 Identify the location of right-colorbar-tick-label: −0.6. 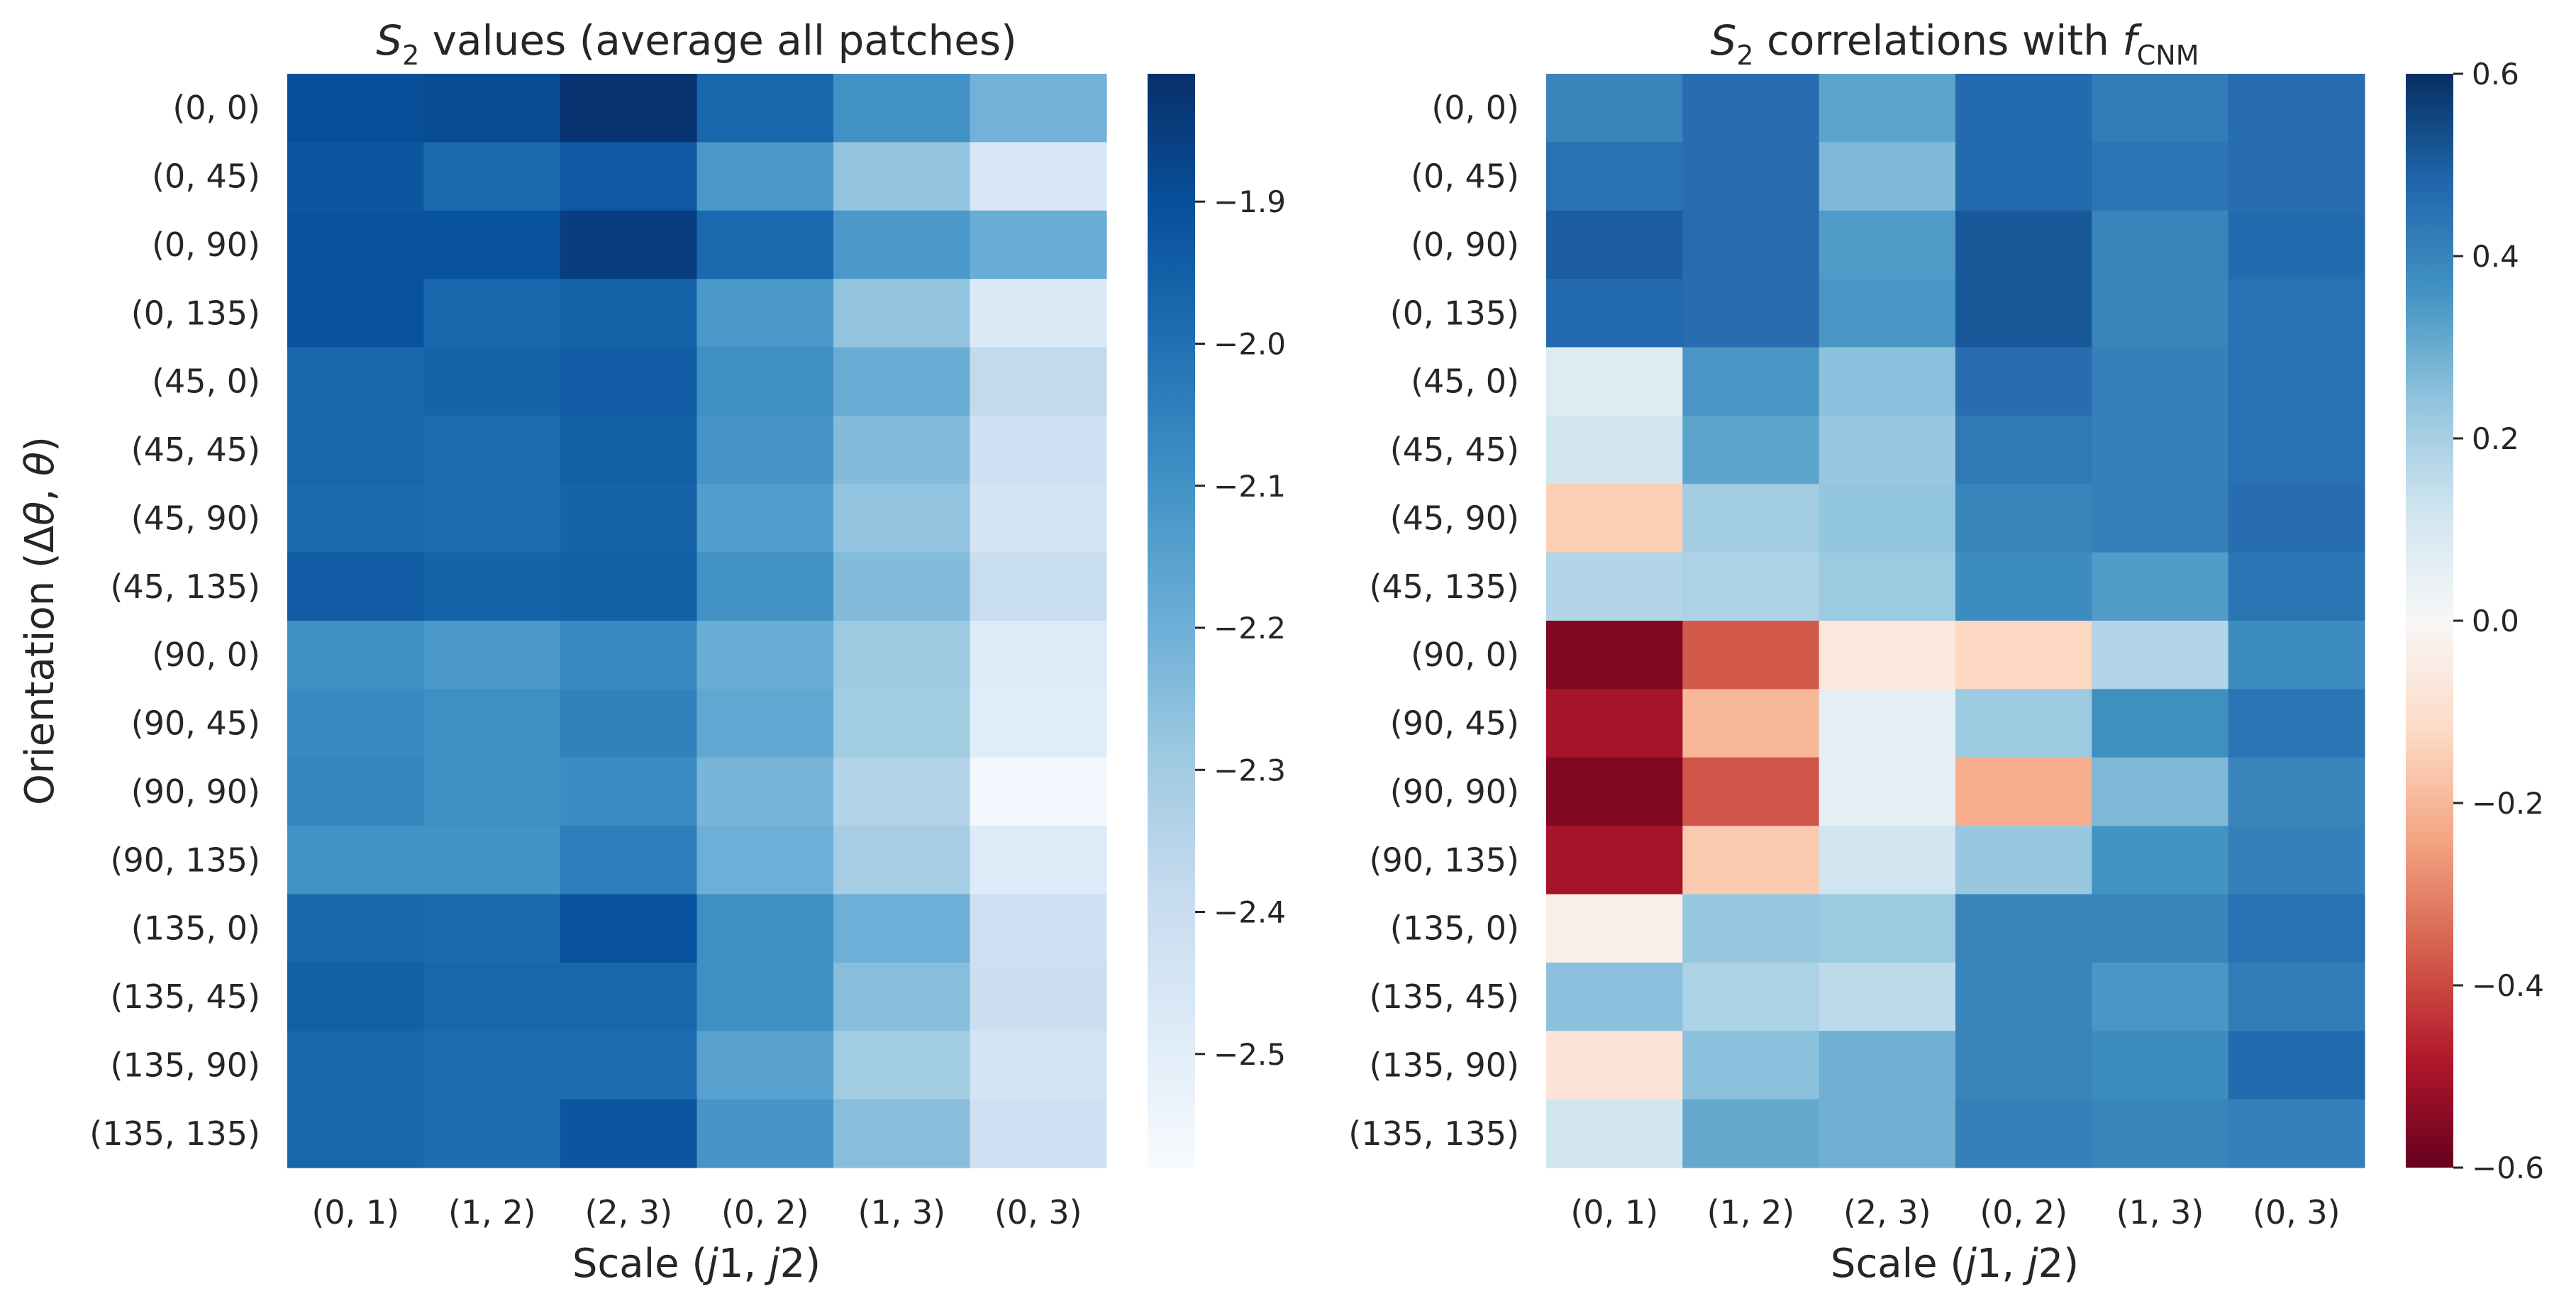
(2508, 1168).